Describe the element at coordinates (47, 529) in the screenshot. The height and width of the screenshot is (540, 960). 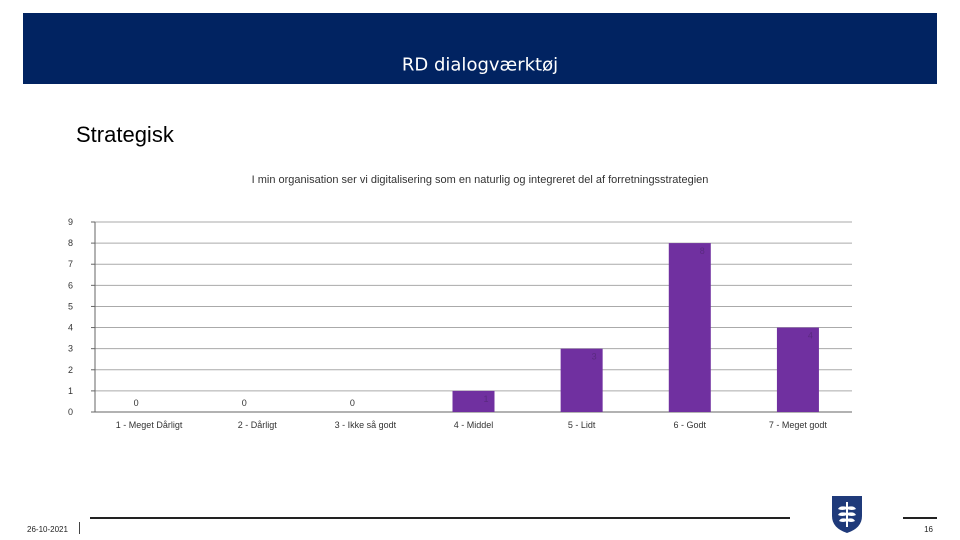
I see `footer-date: 26-10-2021` at that location.